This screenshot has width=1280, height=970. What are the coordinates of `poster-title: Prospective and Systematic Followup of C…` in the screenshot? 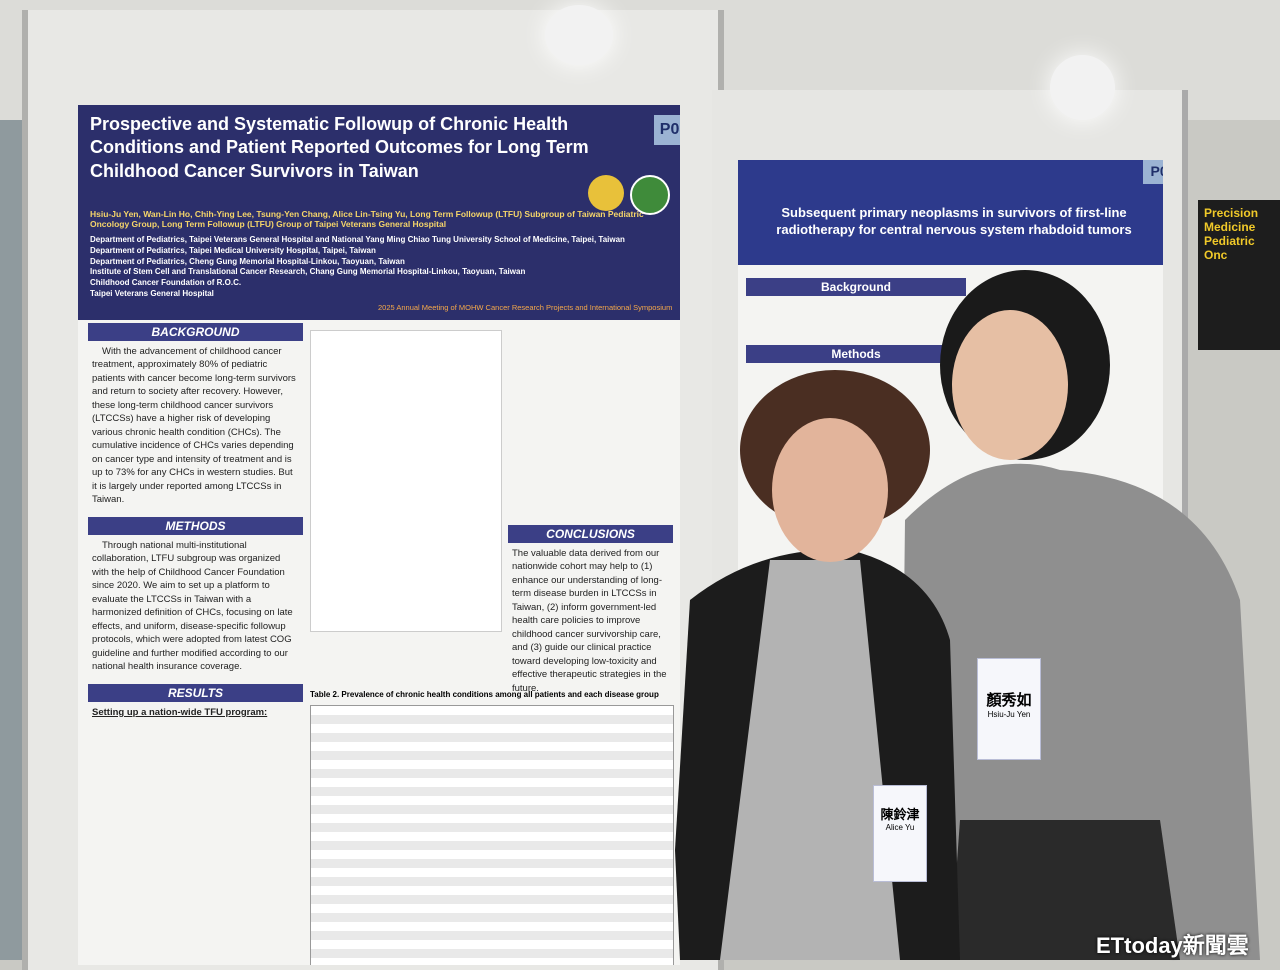 It's located at (339, 147).